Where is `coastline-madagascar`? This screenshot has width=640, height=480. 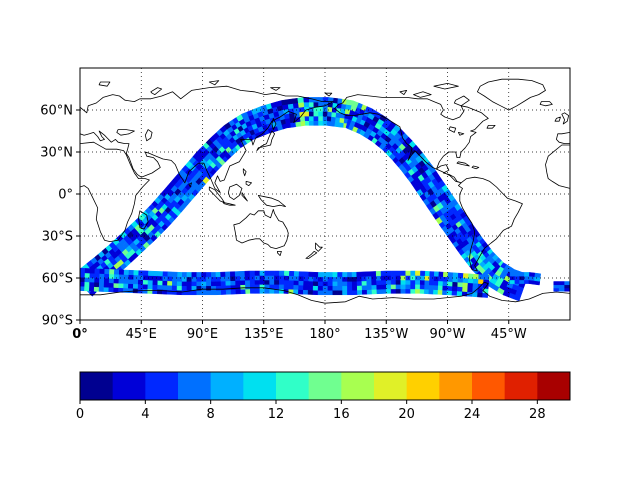 coastline-madagascar is located at coordinates (143, 220).